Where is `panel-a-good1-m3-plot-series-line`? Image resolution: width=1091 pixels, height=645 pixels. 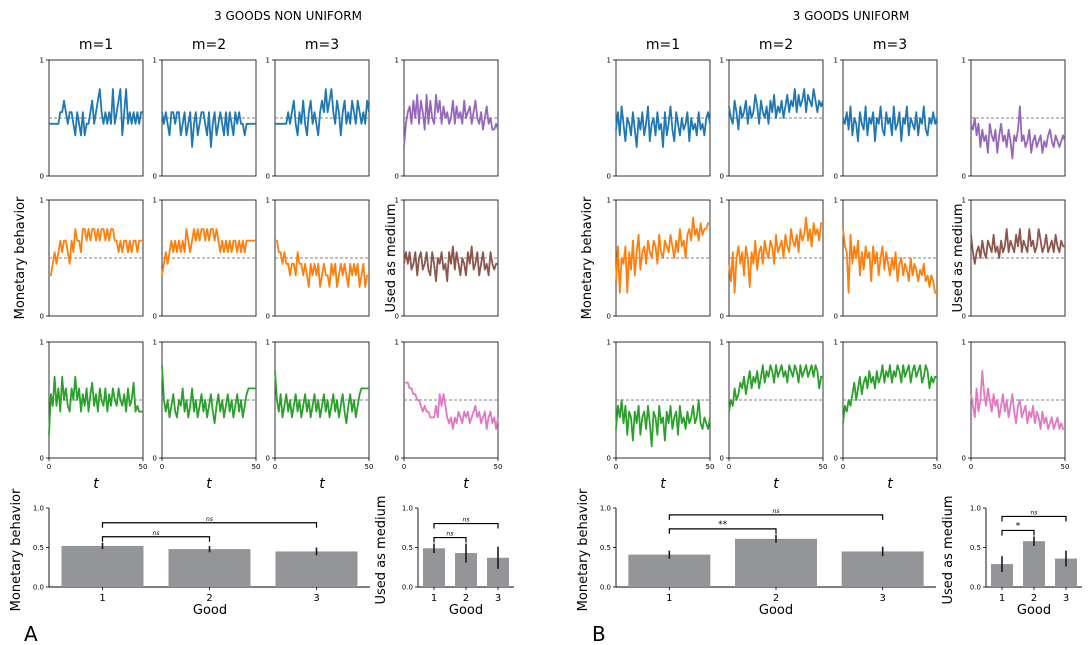
panel-a-good1-m3-plot-series-line is located at coordinates (322, 112).